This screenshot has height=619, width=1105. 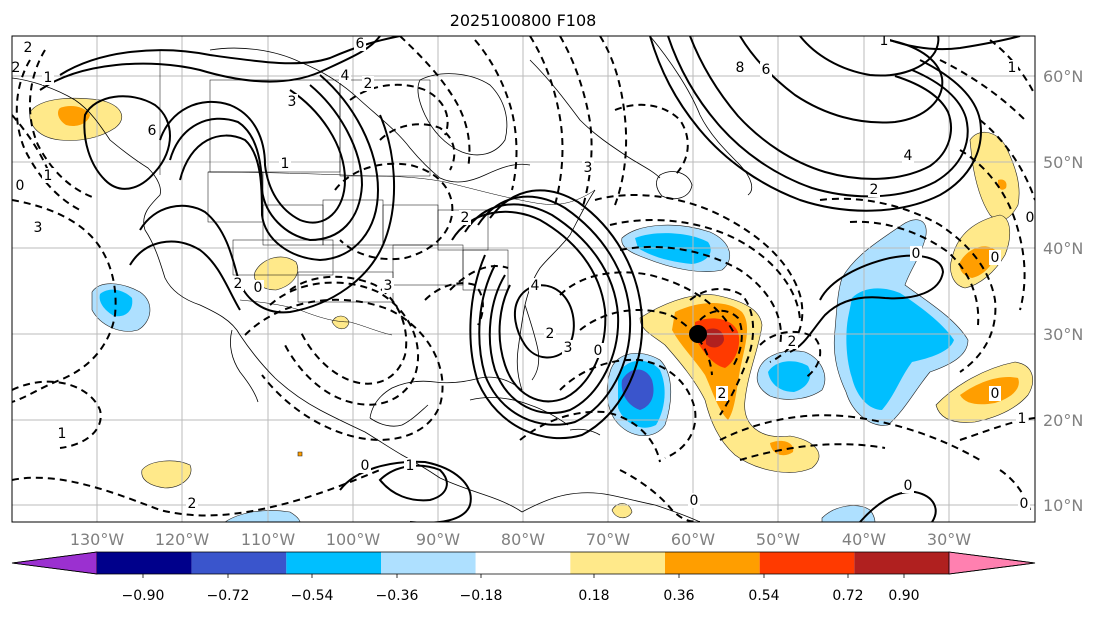 I want to click on lon-label: 70°W, so click(x=608, y=539).